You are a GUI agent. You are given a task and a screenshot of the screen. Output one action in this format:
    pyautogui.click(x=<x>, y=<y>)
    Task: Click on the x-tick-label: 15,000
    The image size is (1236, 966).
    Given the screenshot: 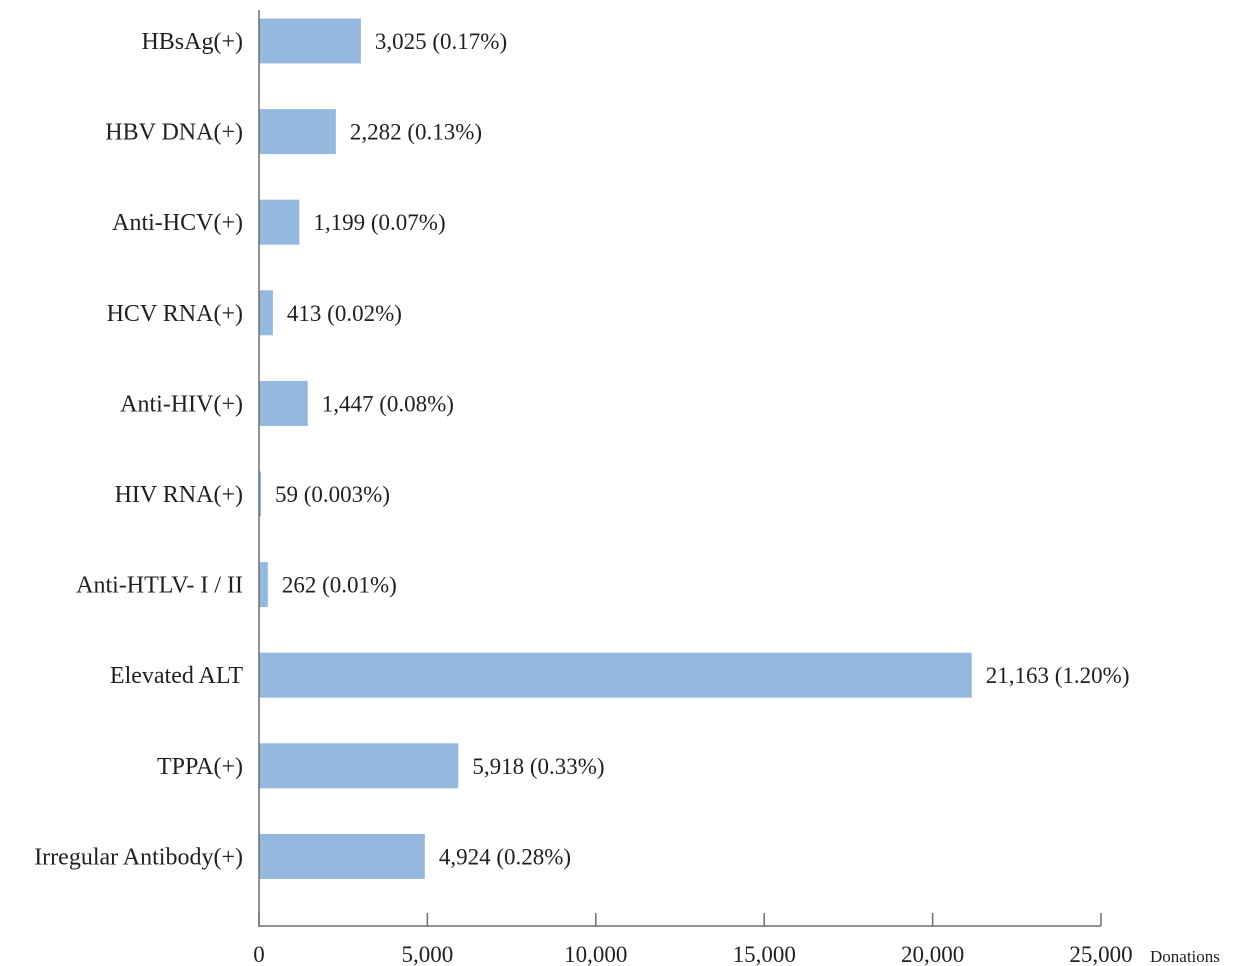 What is the action you would take?
    pyautogui.click(x=764, y=954)
    